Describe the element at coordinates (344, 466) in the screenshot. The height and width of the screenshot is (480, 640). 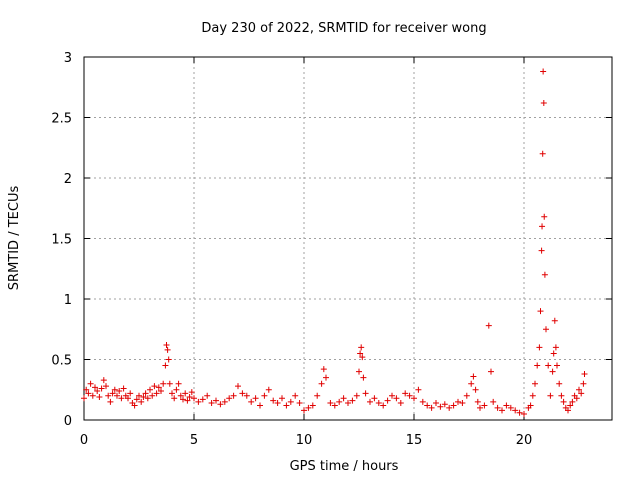
I see `x-axis-label: GPS time / hours` at that location.